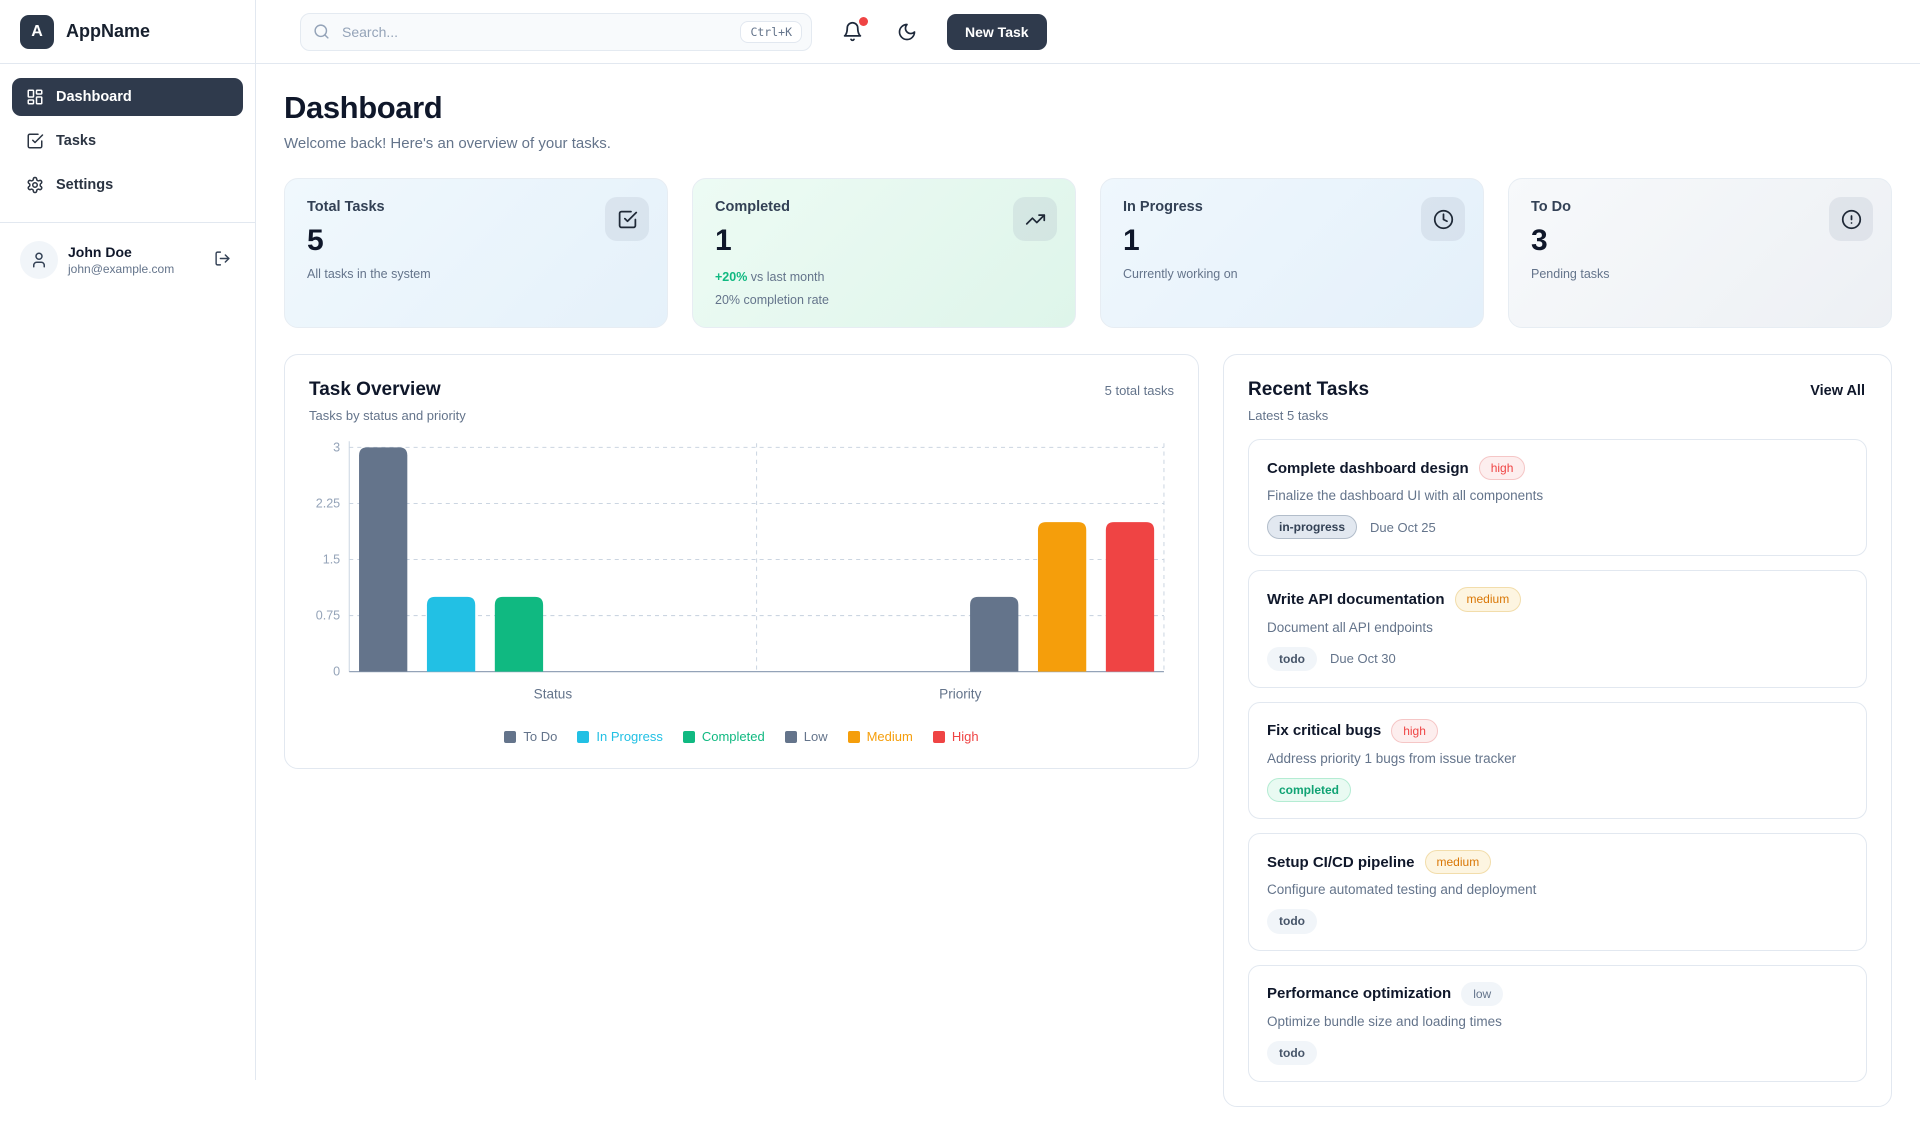 The image size is (1920, 1133). Describe the element at coordinates (863, 21) in the screenshot. I see `notification-dot` at that location.